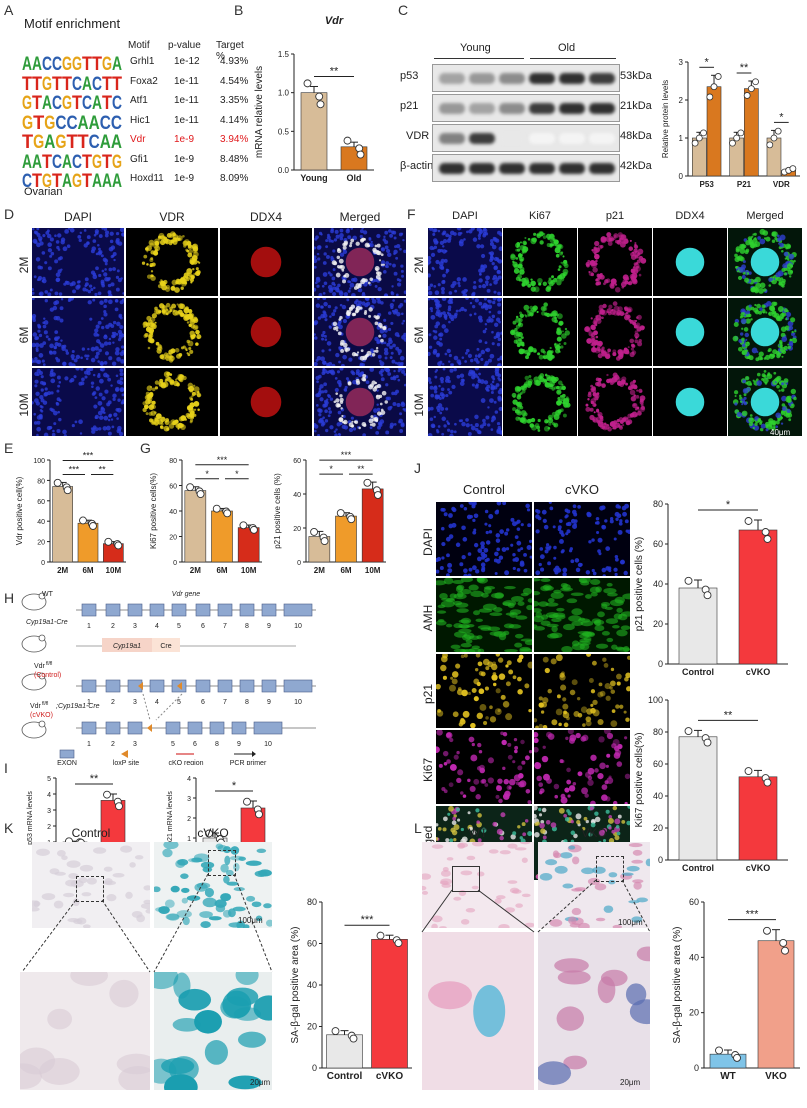  Describe the element at coordinates (187, 61) in the screenshot. I see `motif-pvalue: 1e-12` at that location.